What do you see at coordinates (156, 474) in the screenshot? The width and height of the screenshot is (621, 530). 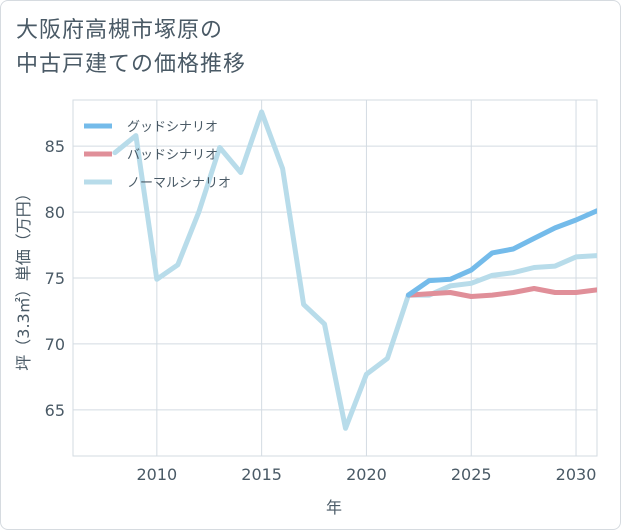 I see `x-tick-label: 2010` at bounding box center [156, 474].